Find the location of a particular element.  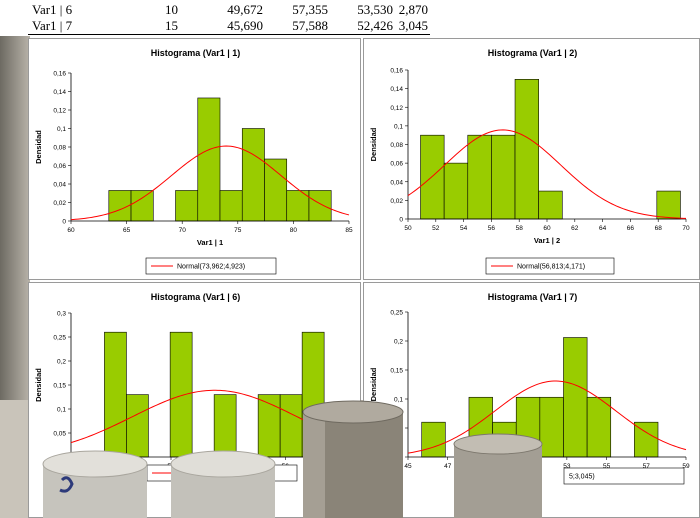

cell-value: 52,426 is located at coordinates (375, 25).